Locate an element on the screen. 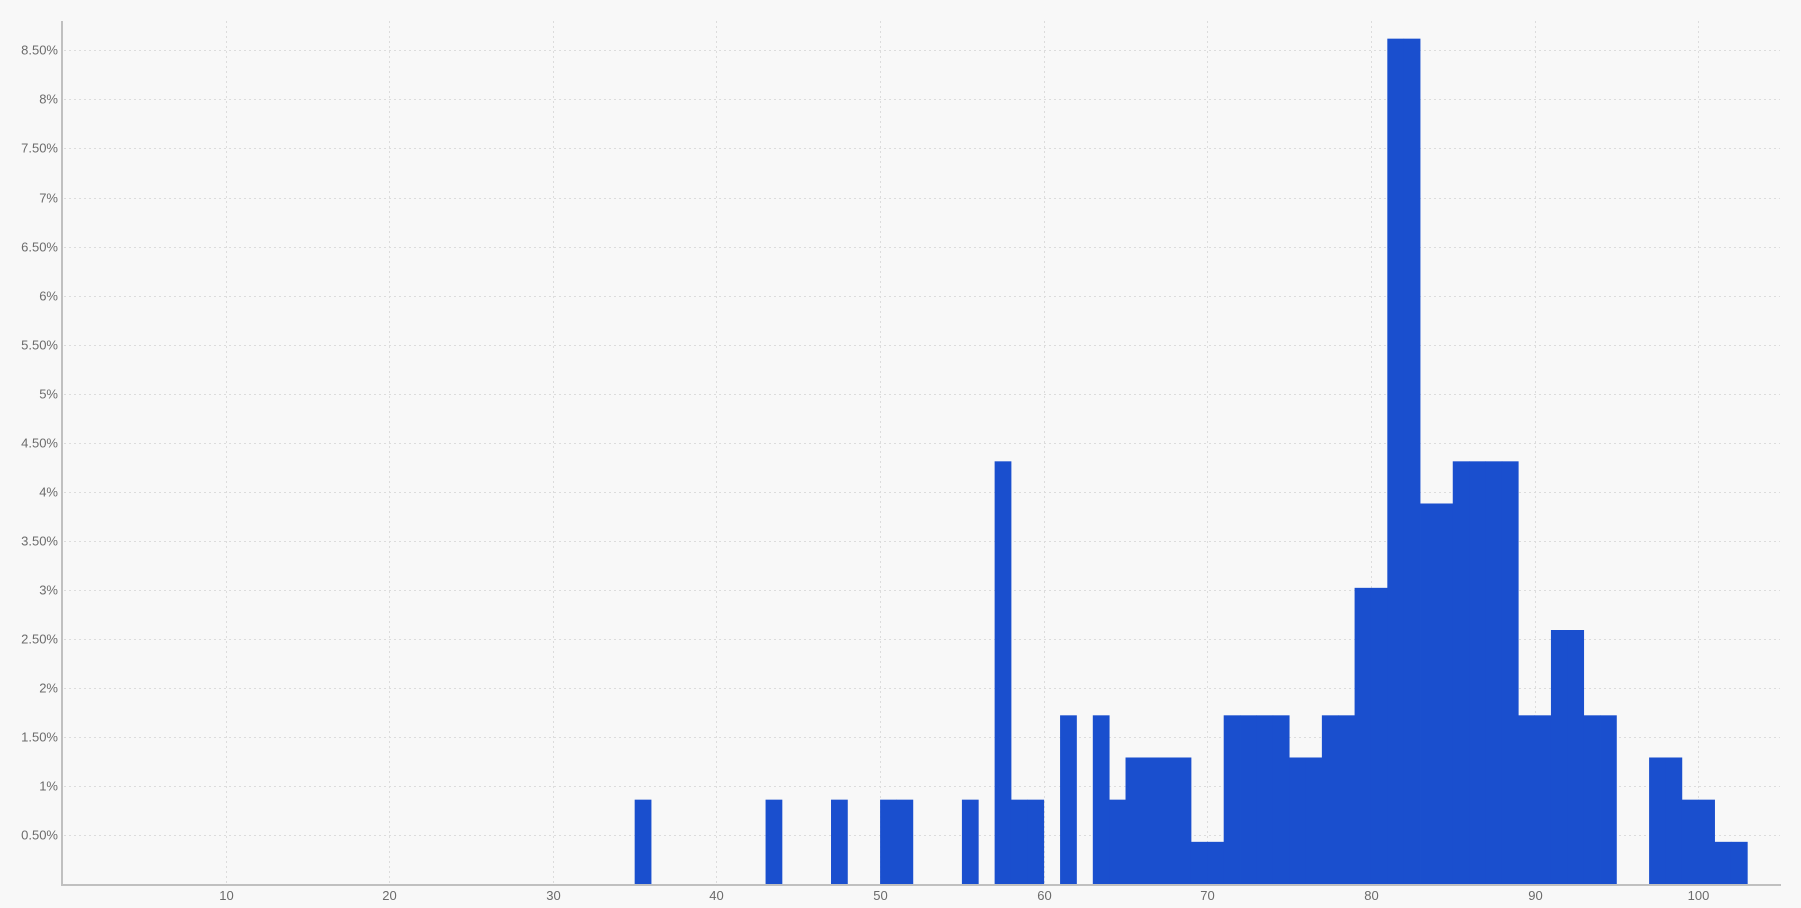 The width and height of the screenshot is (1801, 908). y-tick-label: 1.50% is located at coordinates (39, 737).